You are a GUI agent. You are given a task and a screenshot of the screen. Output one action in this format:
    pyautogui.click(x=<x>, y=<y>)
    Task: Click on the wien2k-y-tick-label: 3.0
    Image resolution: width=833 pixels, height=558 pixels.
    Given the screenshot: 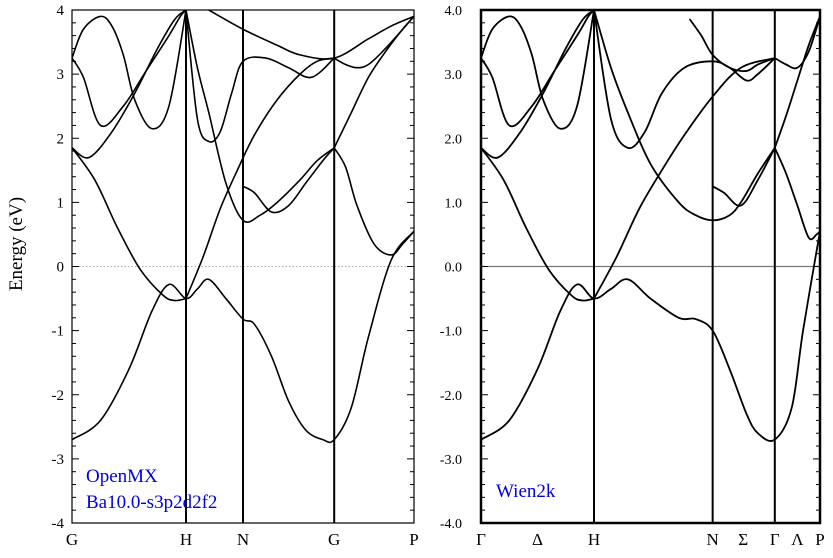 What is the action you would take?
    pyautogui.click(x=454, y=75)
    